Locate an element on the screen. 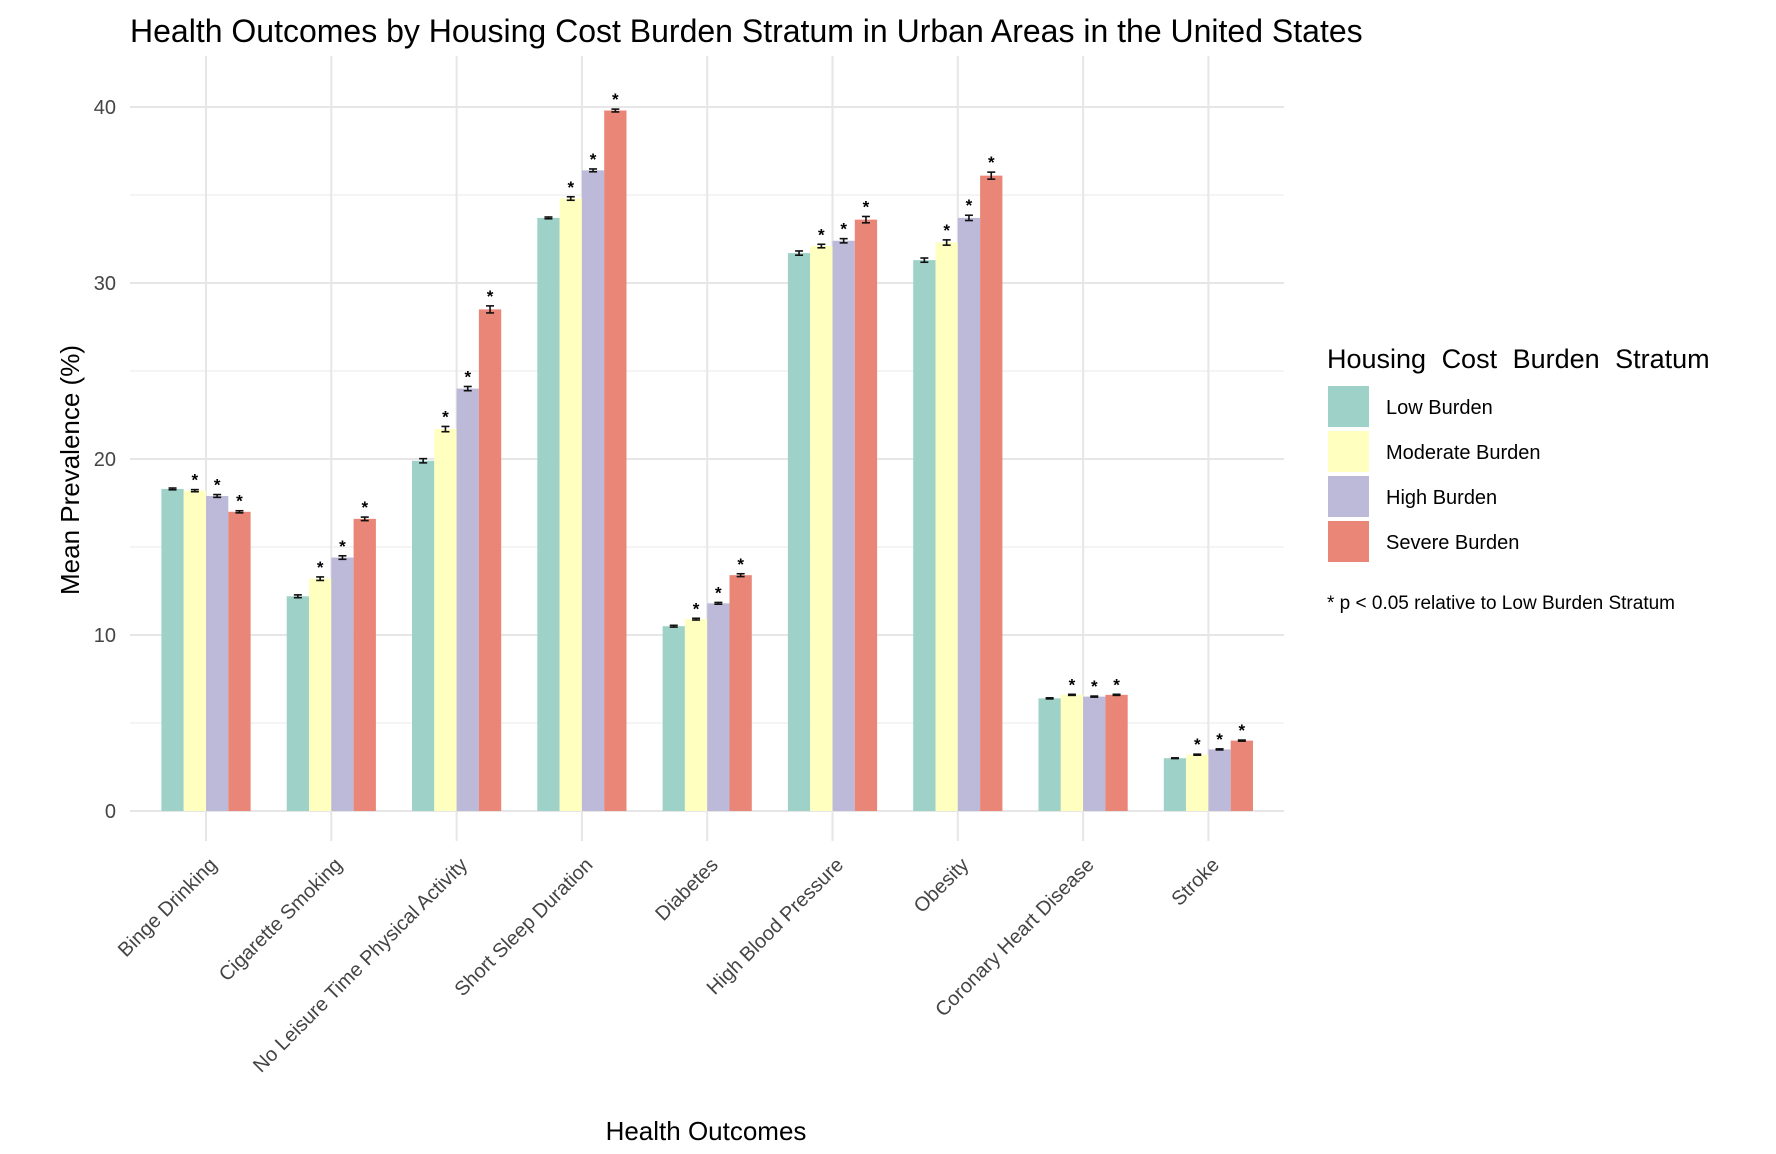 The image size is (1776, 1154). y-tick-label: 10 is located at coordinates (105, 636).